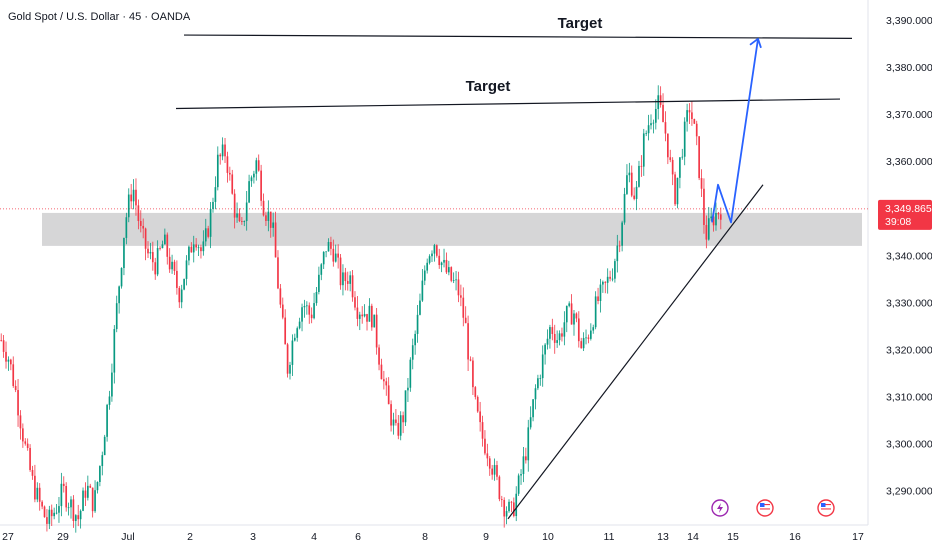 The height and width of the screenshot is (550, 932). What do you see at coordinates (720, 508) in the screenshot?
I see `lightning-icon` at bounding box center [720, 508].